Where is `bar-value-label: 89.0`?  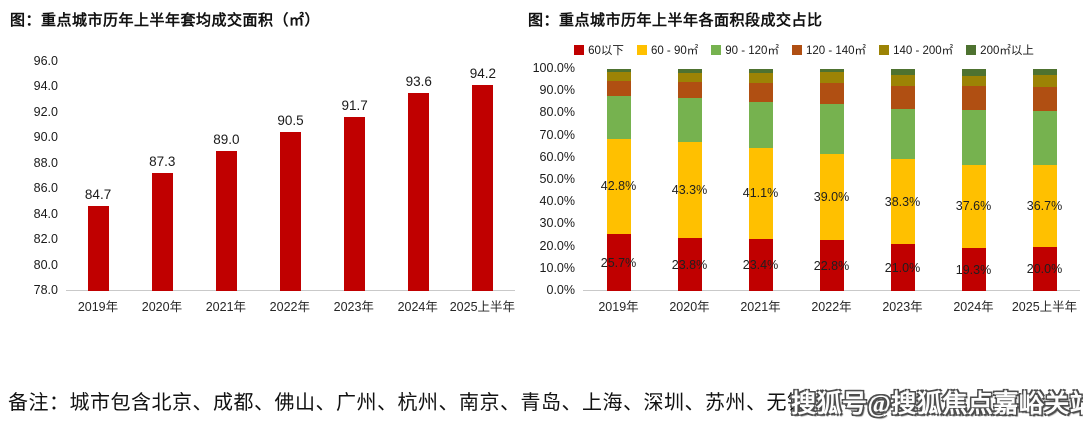
bar-value-label: 89.0 is located at coordinates (226, 140).